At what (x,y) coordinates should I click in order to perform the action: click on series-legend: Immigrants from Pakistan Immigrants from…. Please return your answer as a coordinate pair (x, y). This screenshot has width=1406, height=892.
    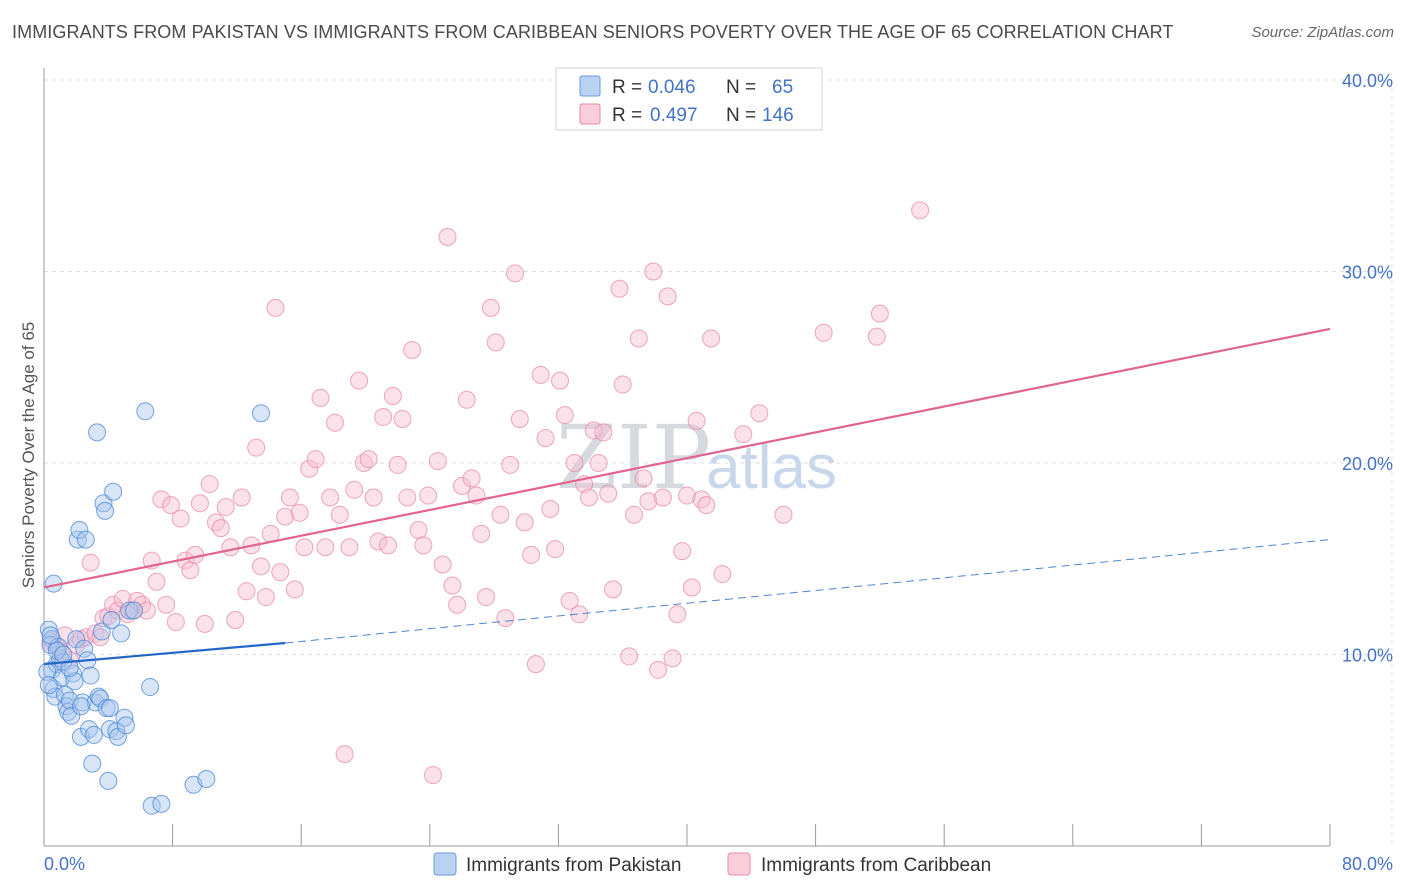
    Looking at the image, I should click on (712, 864).